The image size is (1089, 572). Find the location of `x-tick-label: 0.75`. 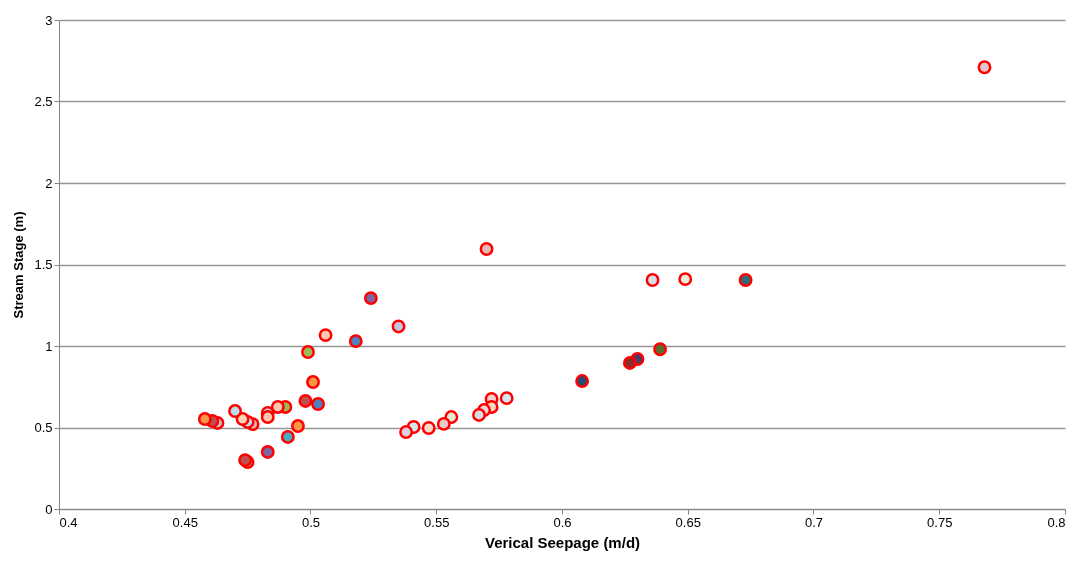

x-tick-label: 0.75 is located at coordinates (940, 522).